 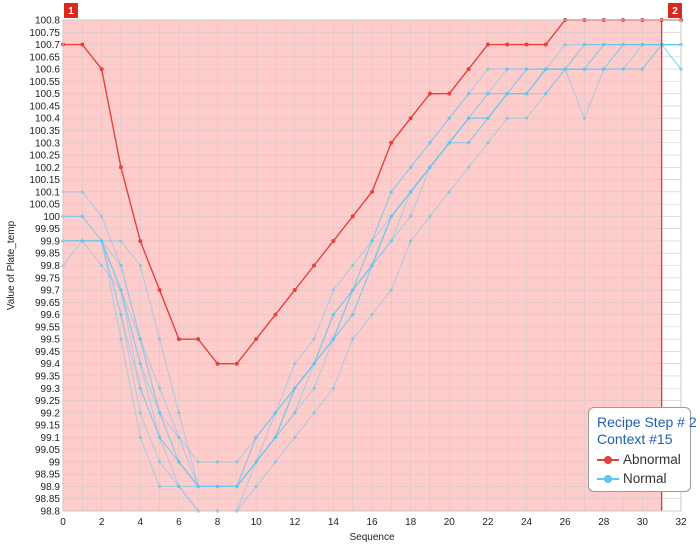 What do you see at coordinates (51, 315) in the screenshot?
I see `y-tick-label: 99.6` at bounding box center [51, 315].